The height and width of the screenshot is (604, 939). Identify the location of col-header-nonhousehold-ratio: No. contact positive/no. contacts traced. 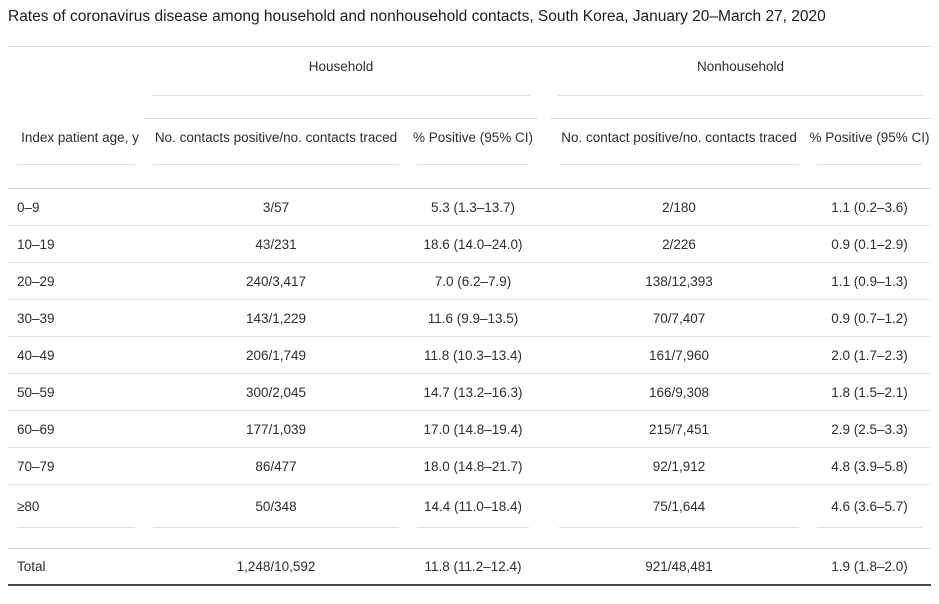
(679, 154).